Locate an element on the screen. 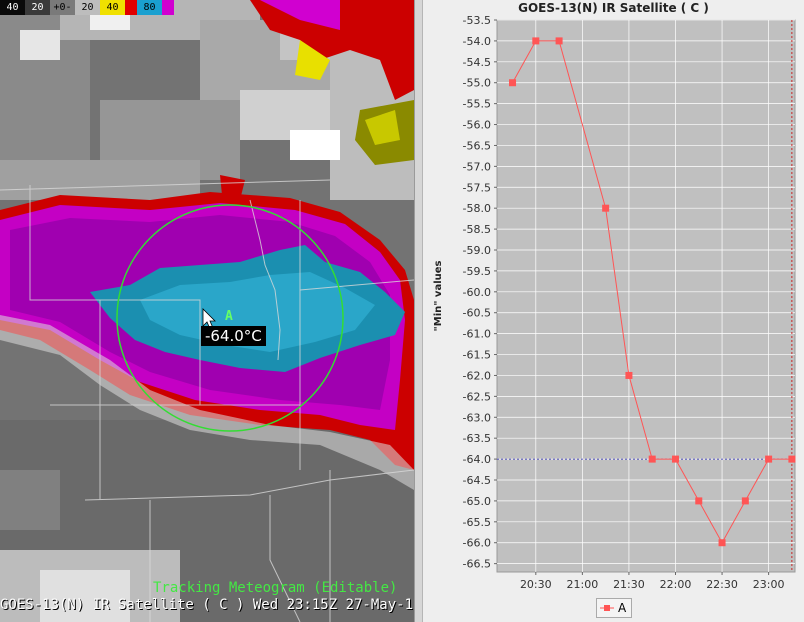 The width and height of the screenshot is (804, 622). y-tick-label: -61.5 is located at coordinates (477, 355).